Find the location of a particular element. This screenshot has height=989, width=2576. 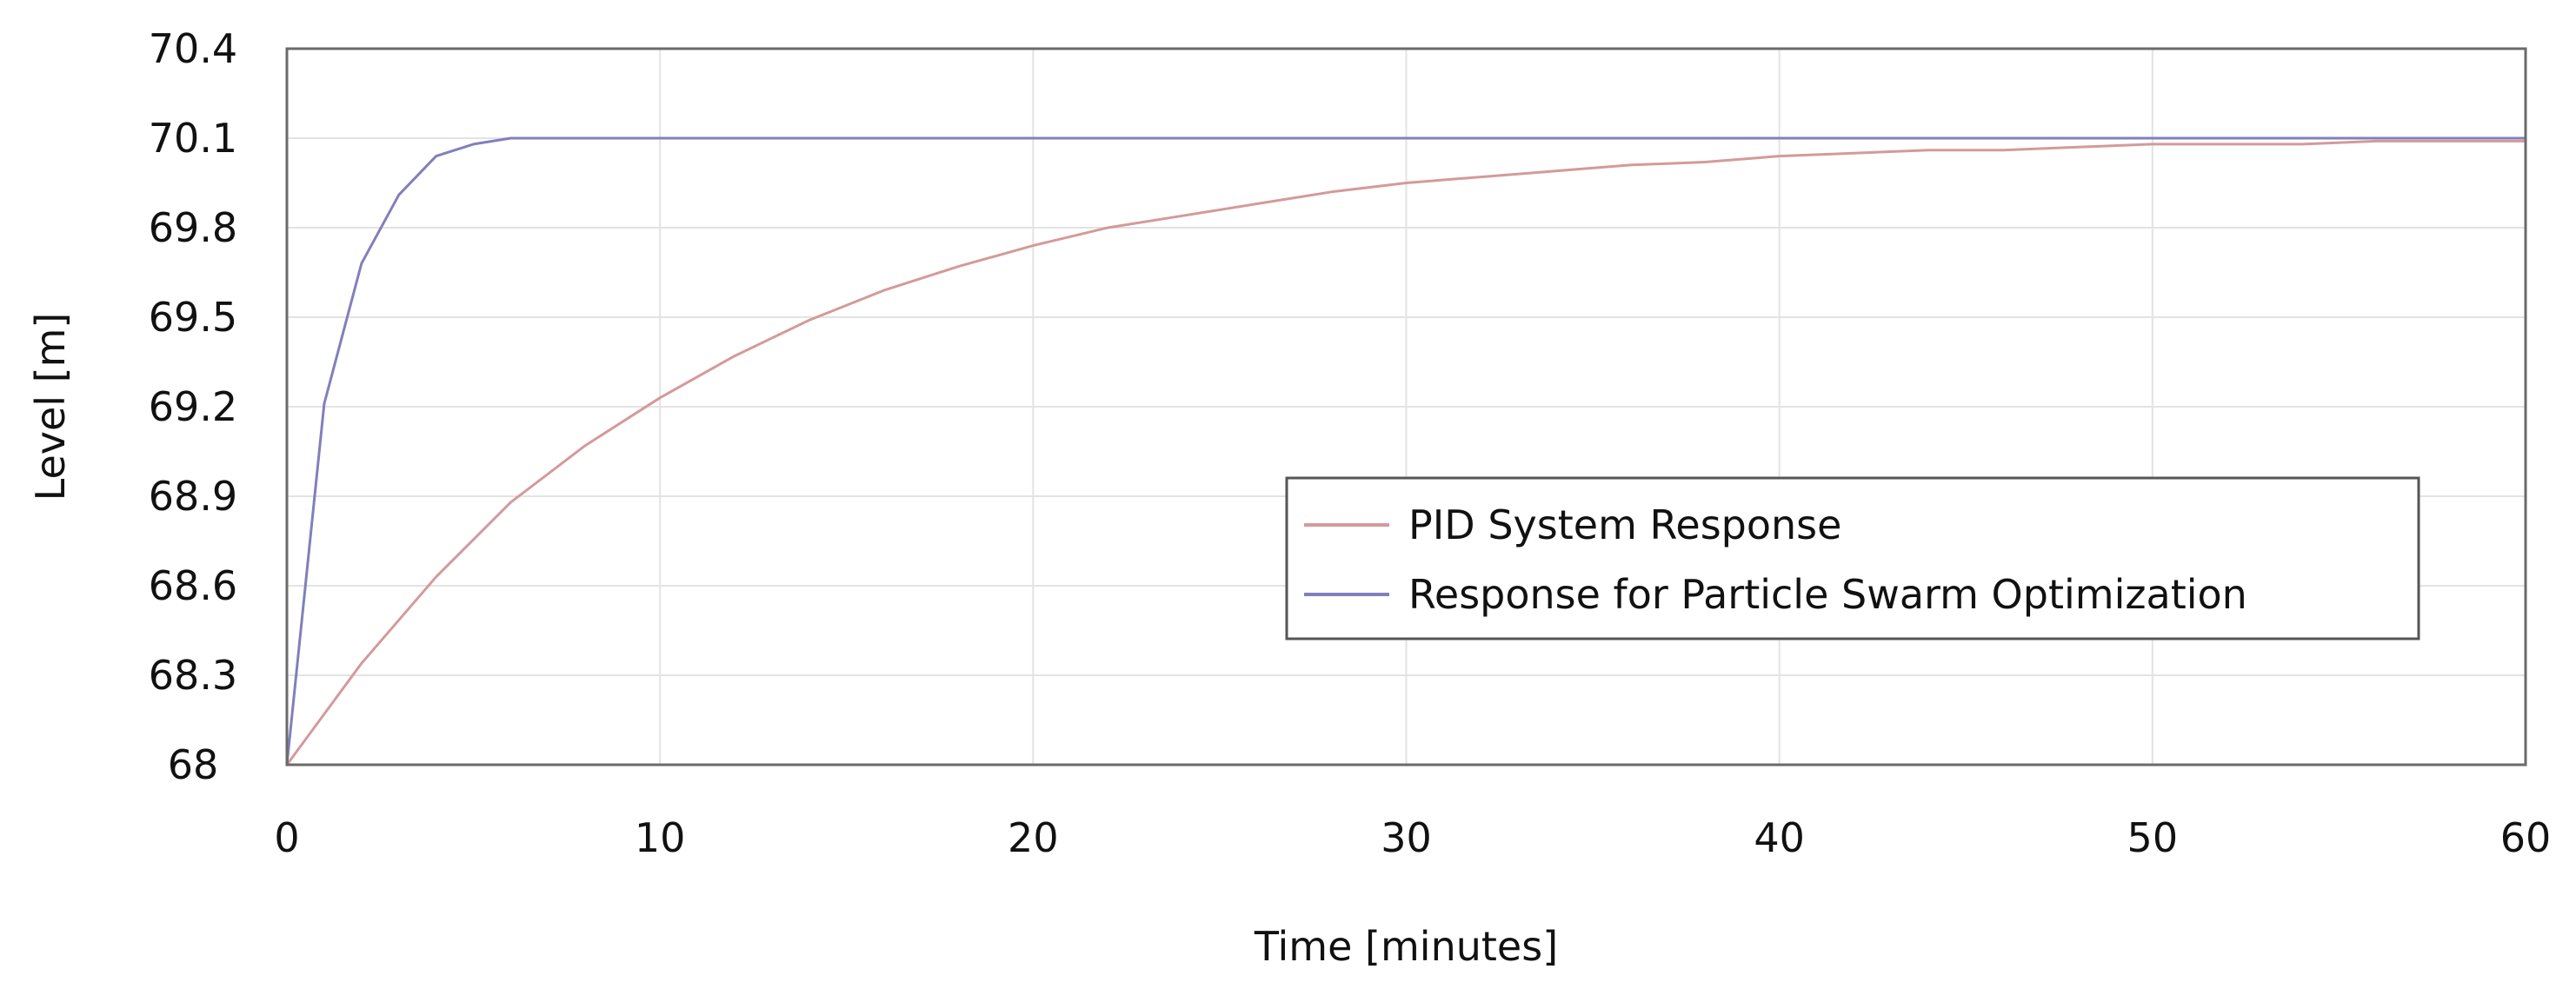

x-tick-label: 30 is located at coordinates (1406, 837).